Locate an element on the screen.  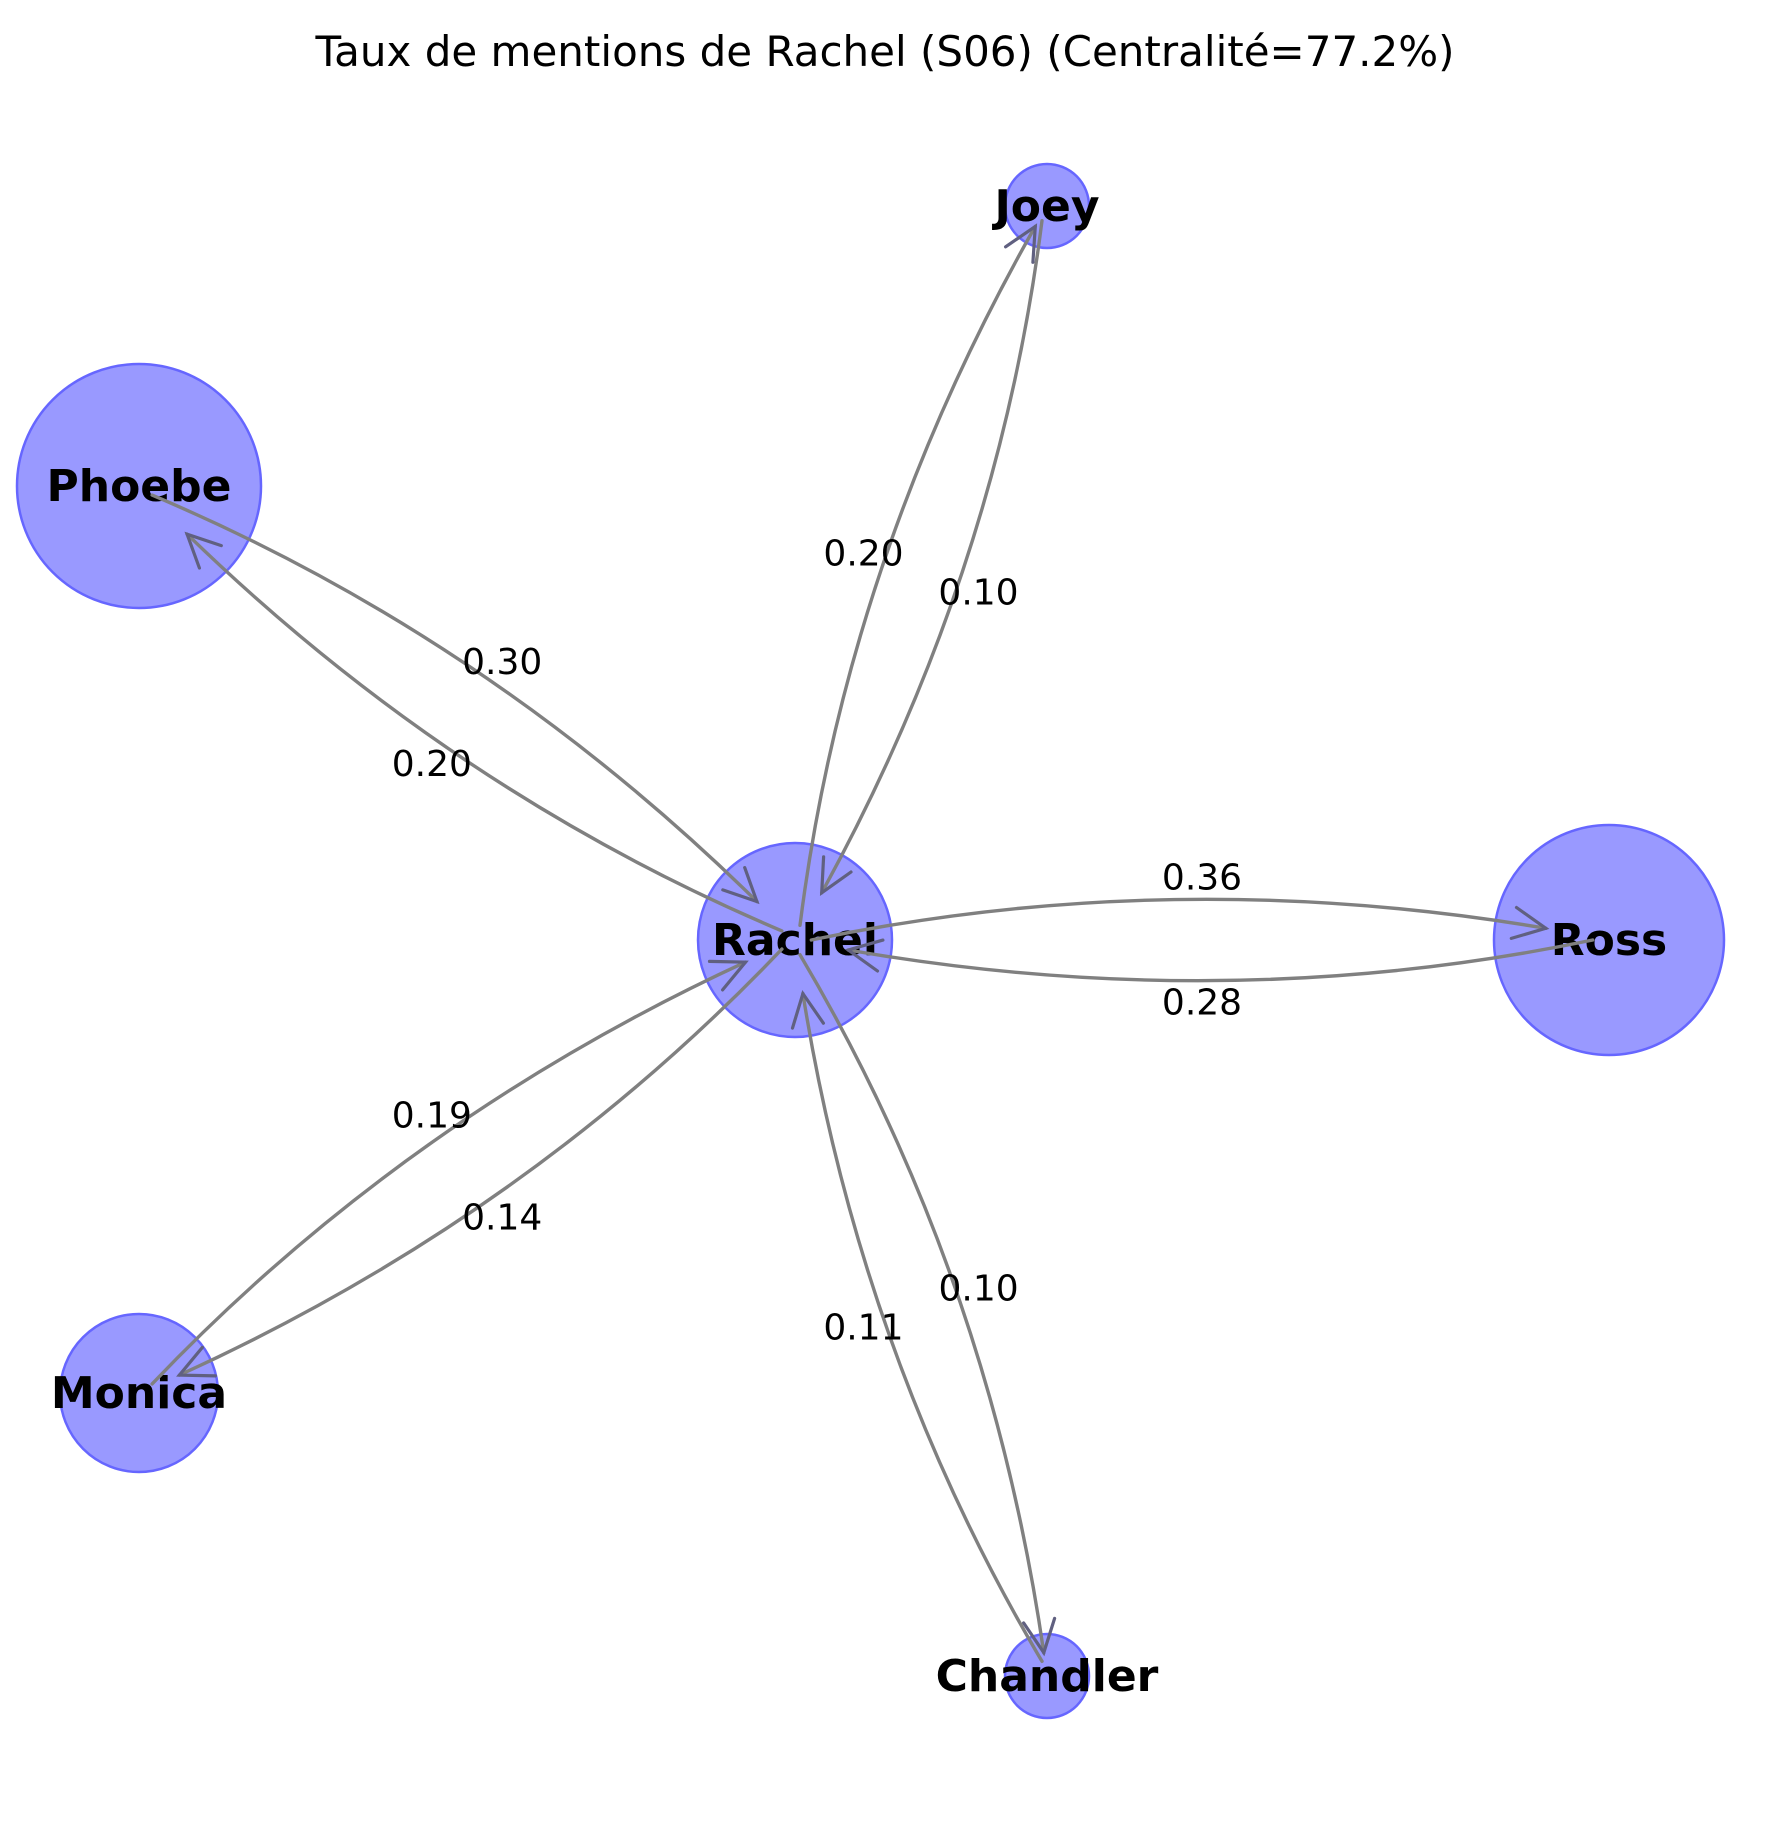
arrowhead-phoebe-to-rachel is located at coordinates (740, 885).